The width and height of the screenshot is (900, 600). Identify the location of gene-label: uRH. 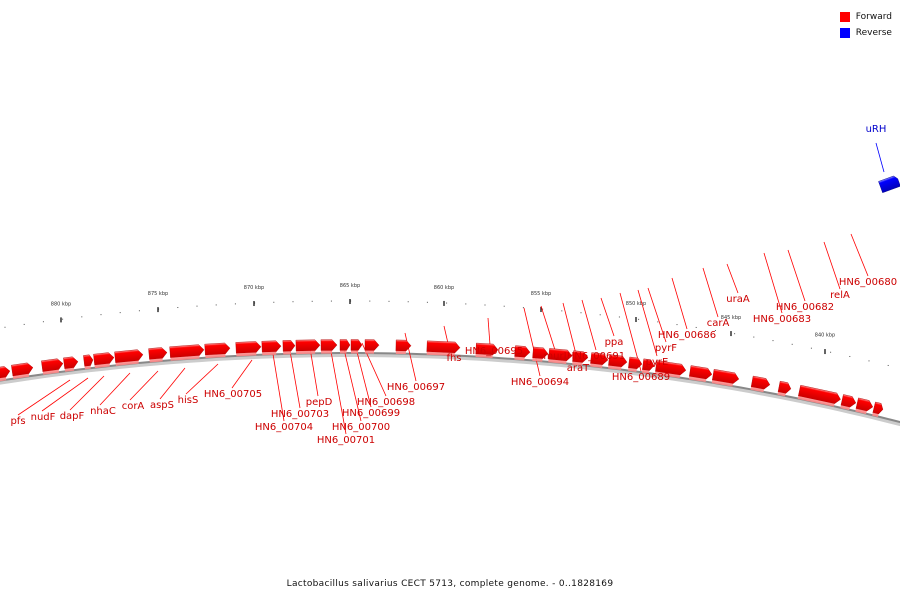
(876, 129).